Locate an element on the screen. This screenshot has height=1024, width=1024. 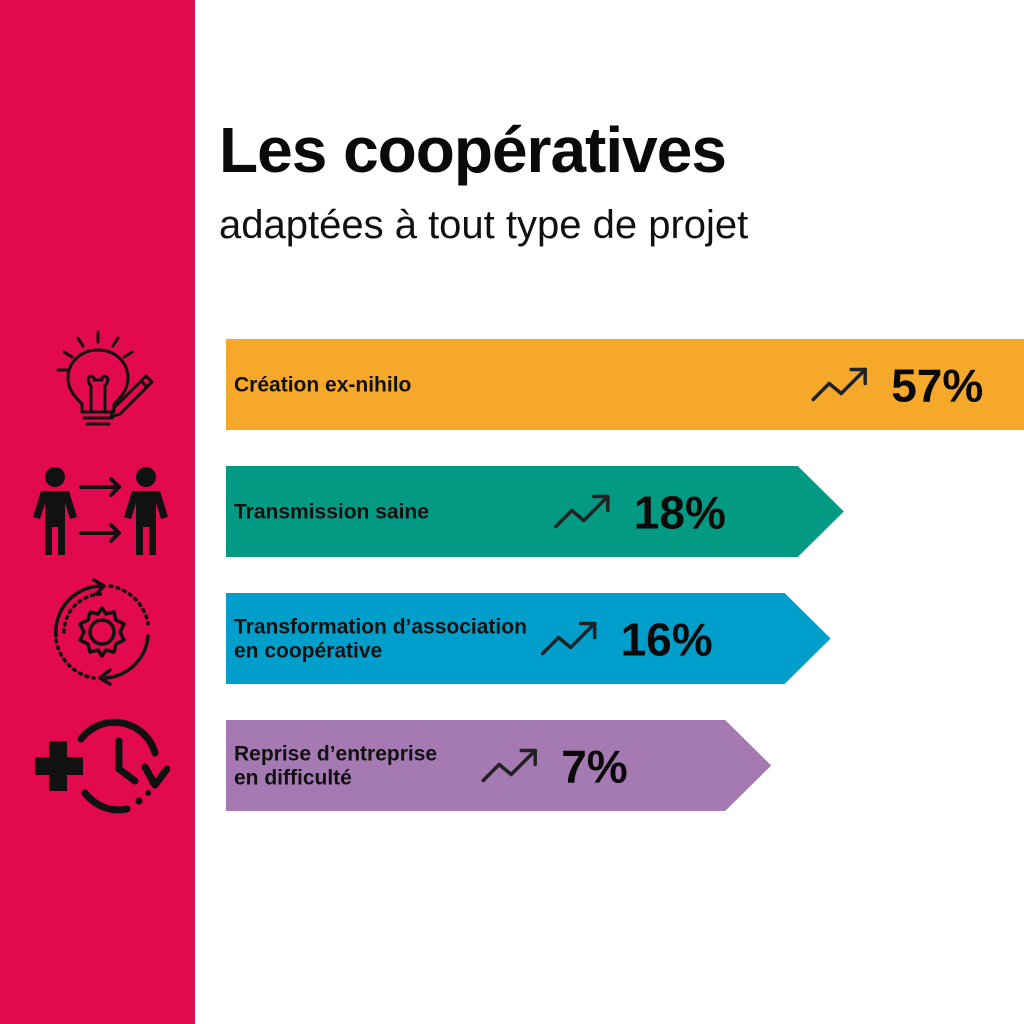
bar-label: Reprise d’entreprise is located at coordinates (335, 754).